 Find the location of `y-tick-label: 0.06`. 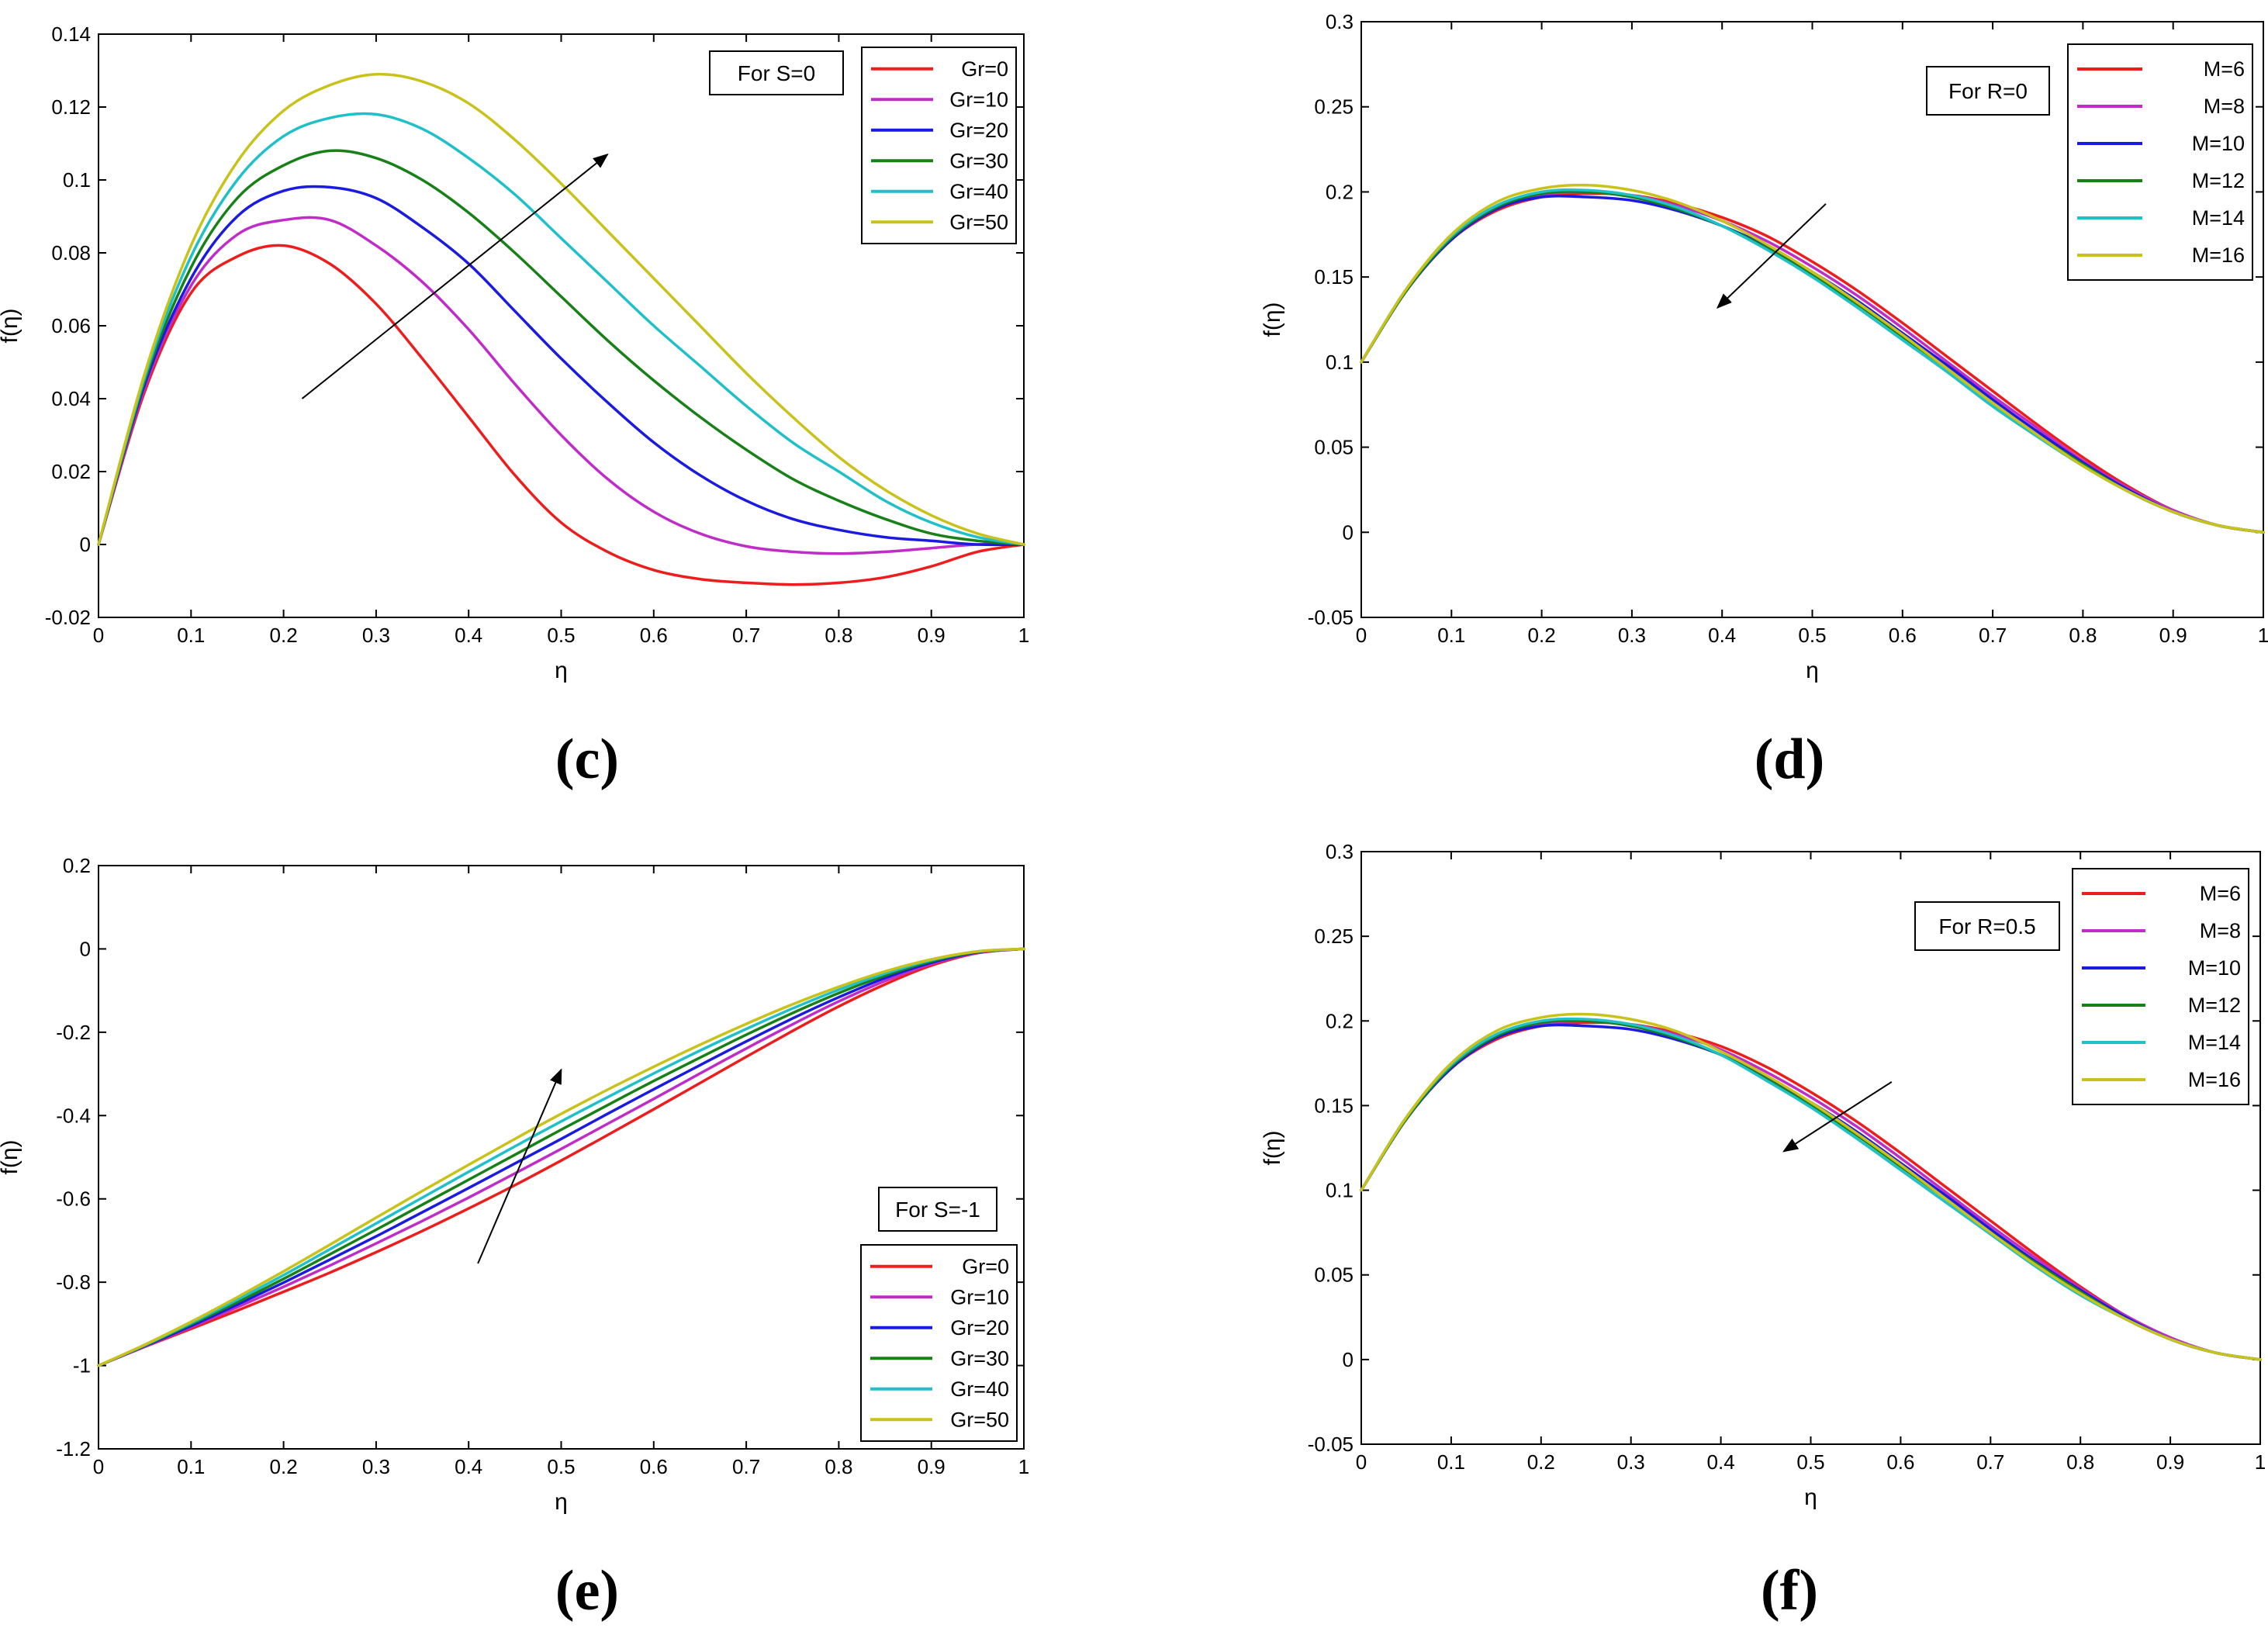

y-tick-label: 0.06 is located at coordinates (71, 325).